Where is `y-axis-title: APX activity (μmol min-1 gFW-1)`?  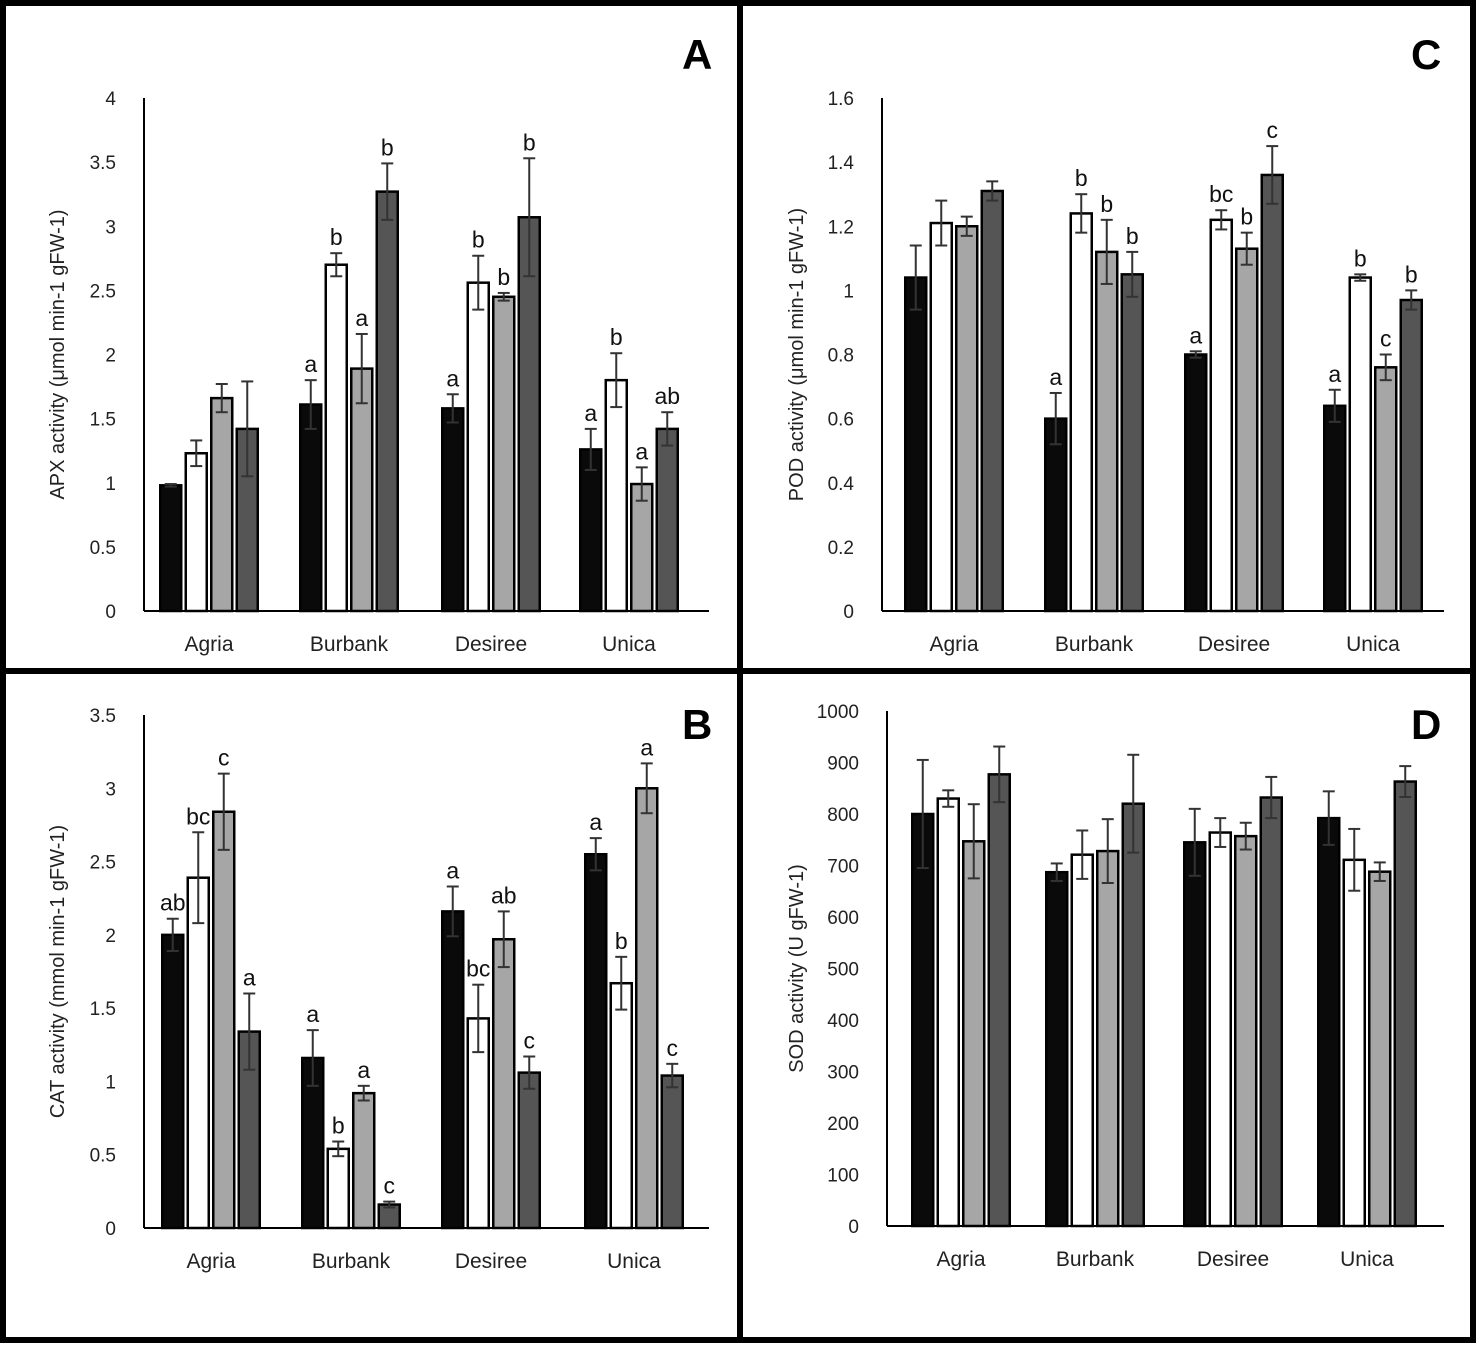 y-axis-title: APX activity (μmol min-1 gFW-1) is located at coordinates (58, 354).